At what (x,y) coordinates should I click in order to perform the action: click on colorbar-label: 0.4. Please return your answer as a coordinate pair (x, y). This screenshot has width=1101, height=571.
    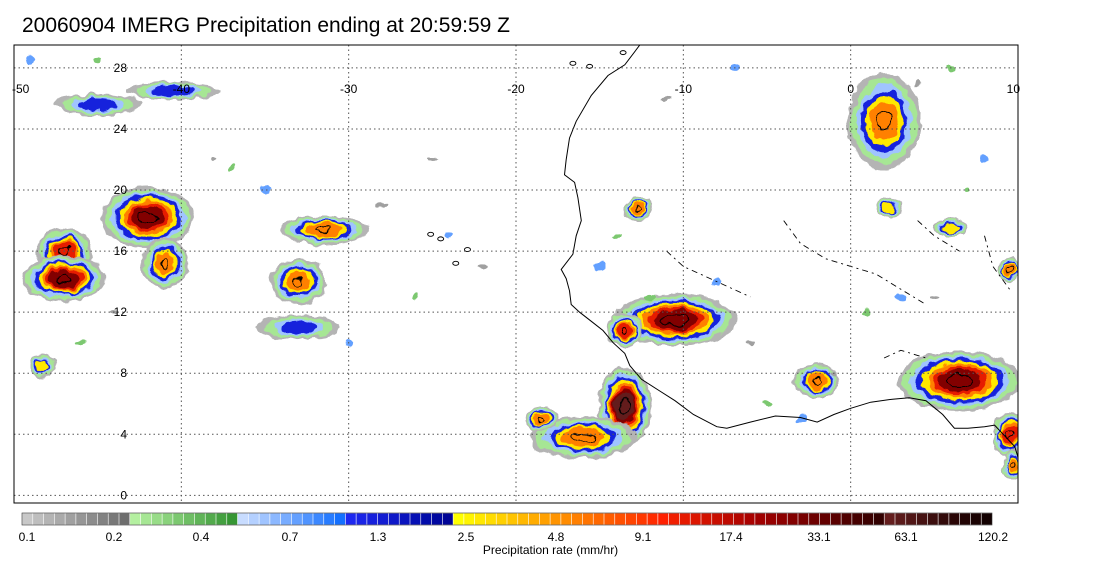
    Looking at the image, I should click on (201, 537).